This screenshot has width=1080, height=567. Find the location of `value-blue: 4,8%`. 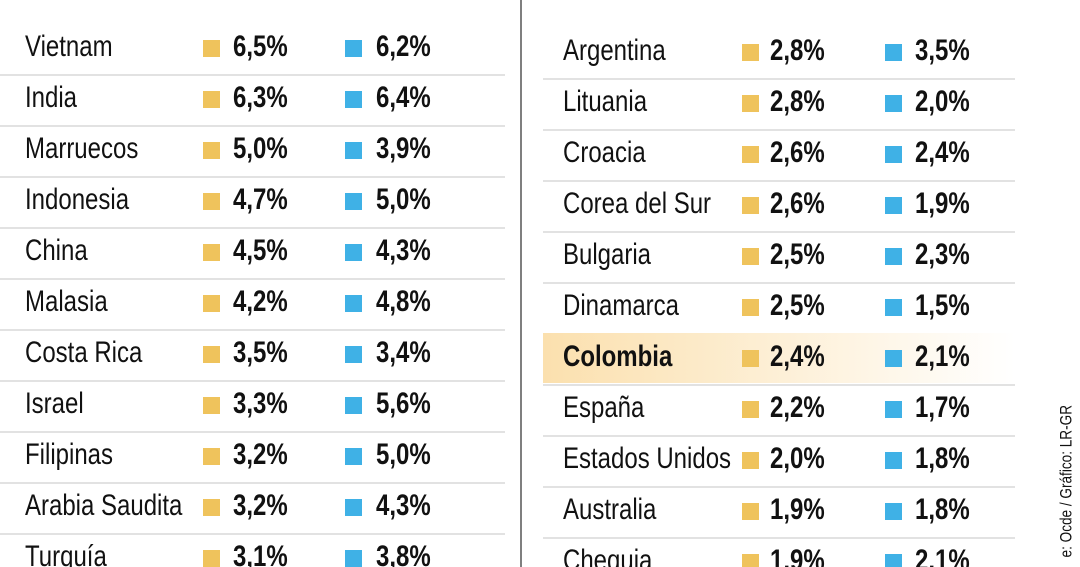

value-blue: 4,8% is located at coordinates (403, 300).